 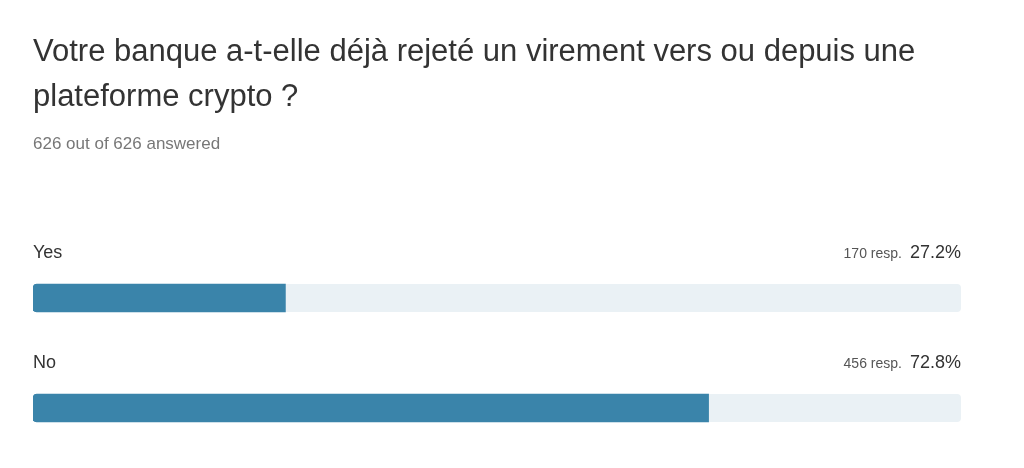 What do you see at coordinates (935, 251) in the screenshot?
I see `data-label: 27.2%` at bounding box center [935, 251].